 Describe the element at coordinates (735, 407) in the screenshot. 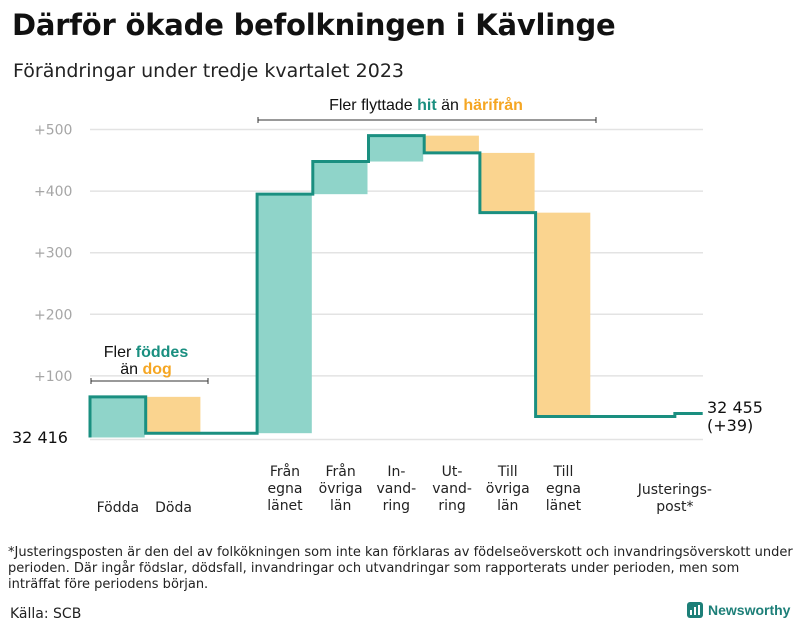

I see `end-value-label: 32 455` at that location.